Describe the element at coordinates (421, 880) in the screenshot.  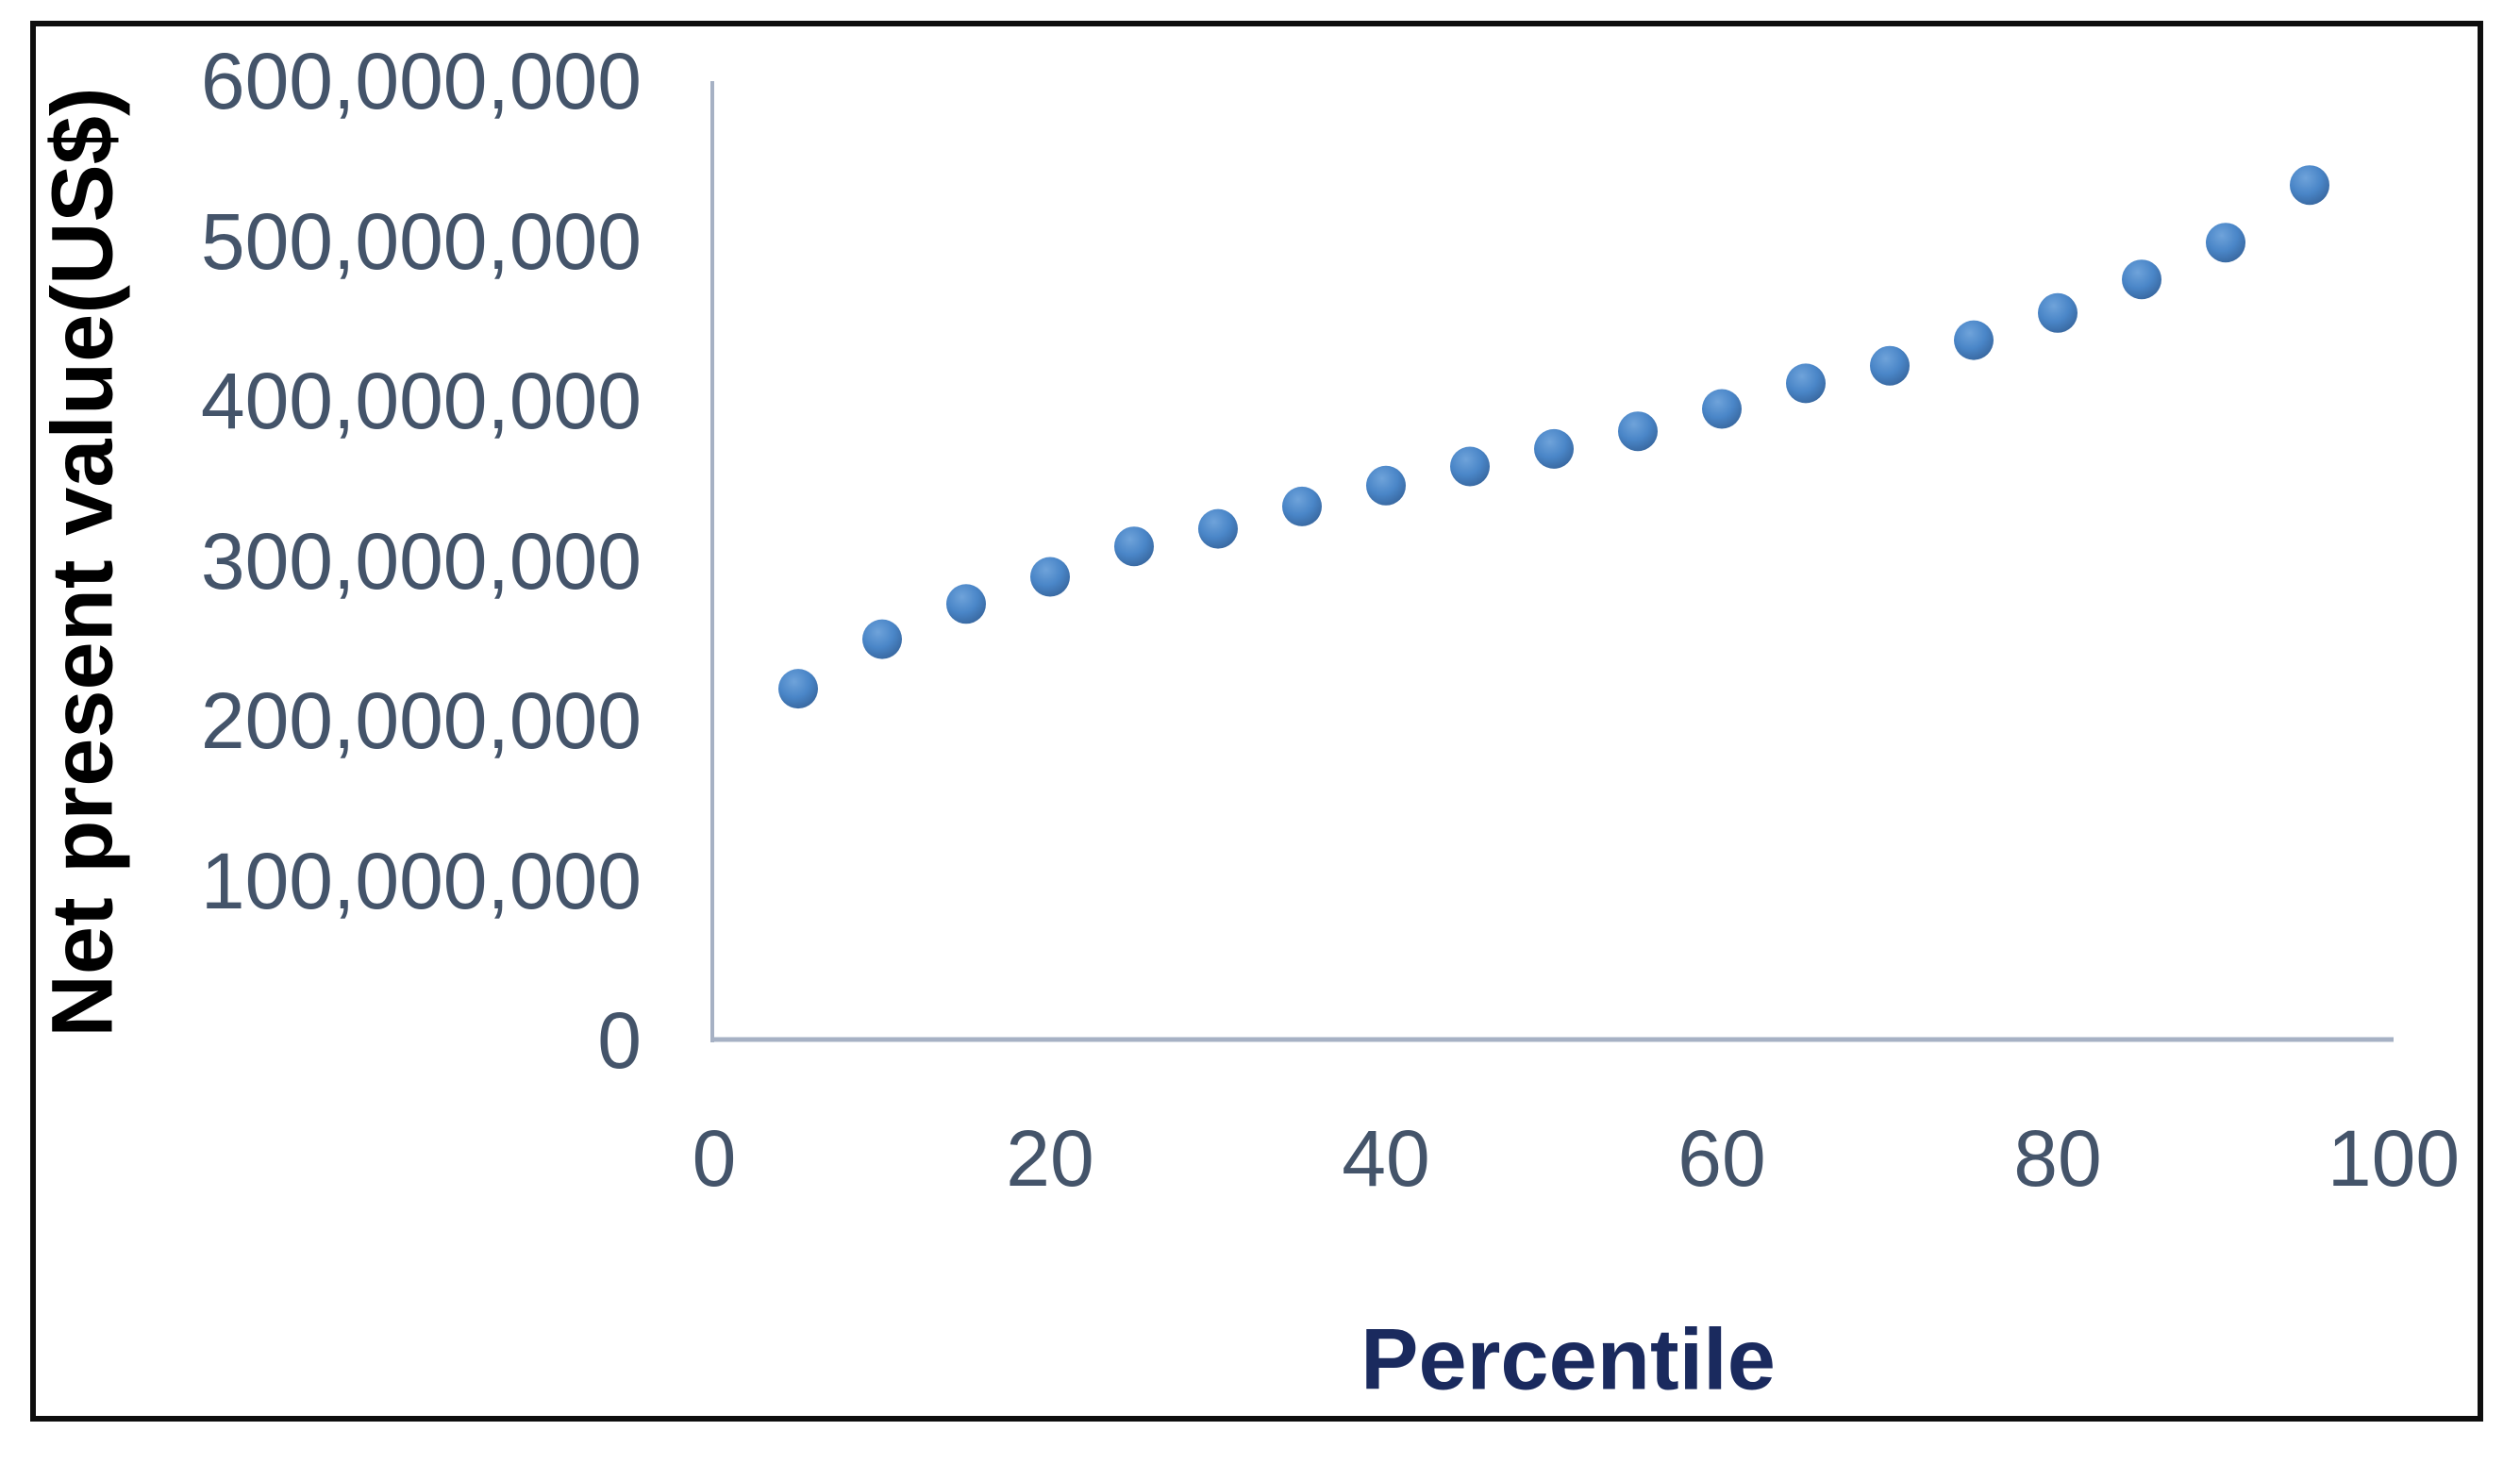
I see `y-tick-label: 100,000,000` at that location.